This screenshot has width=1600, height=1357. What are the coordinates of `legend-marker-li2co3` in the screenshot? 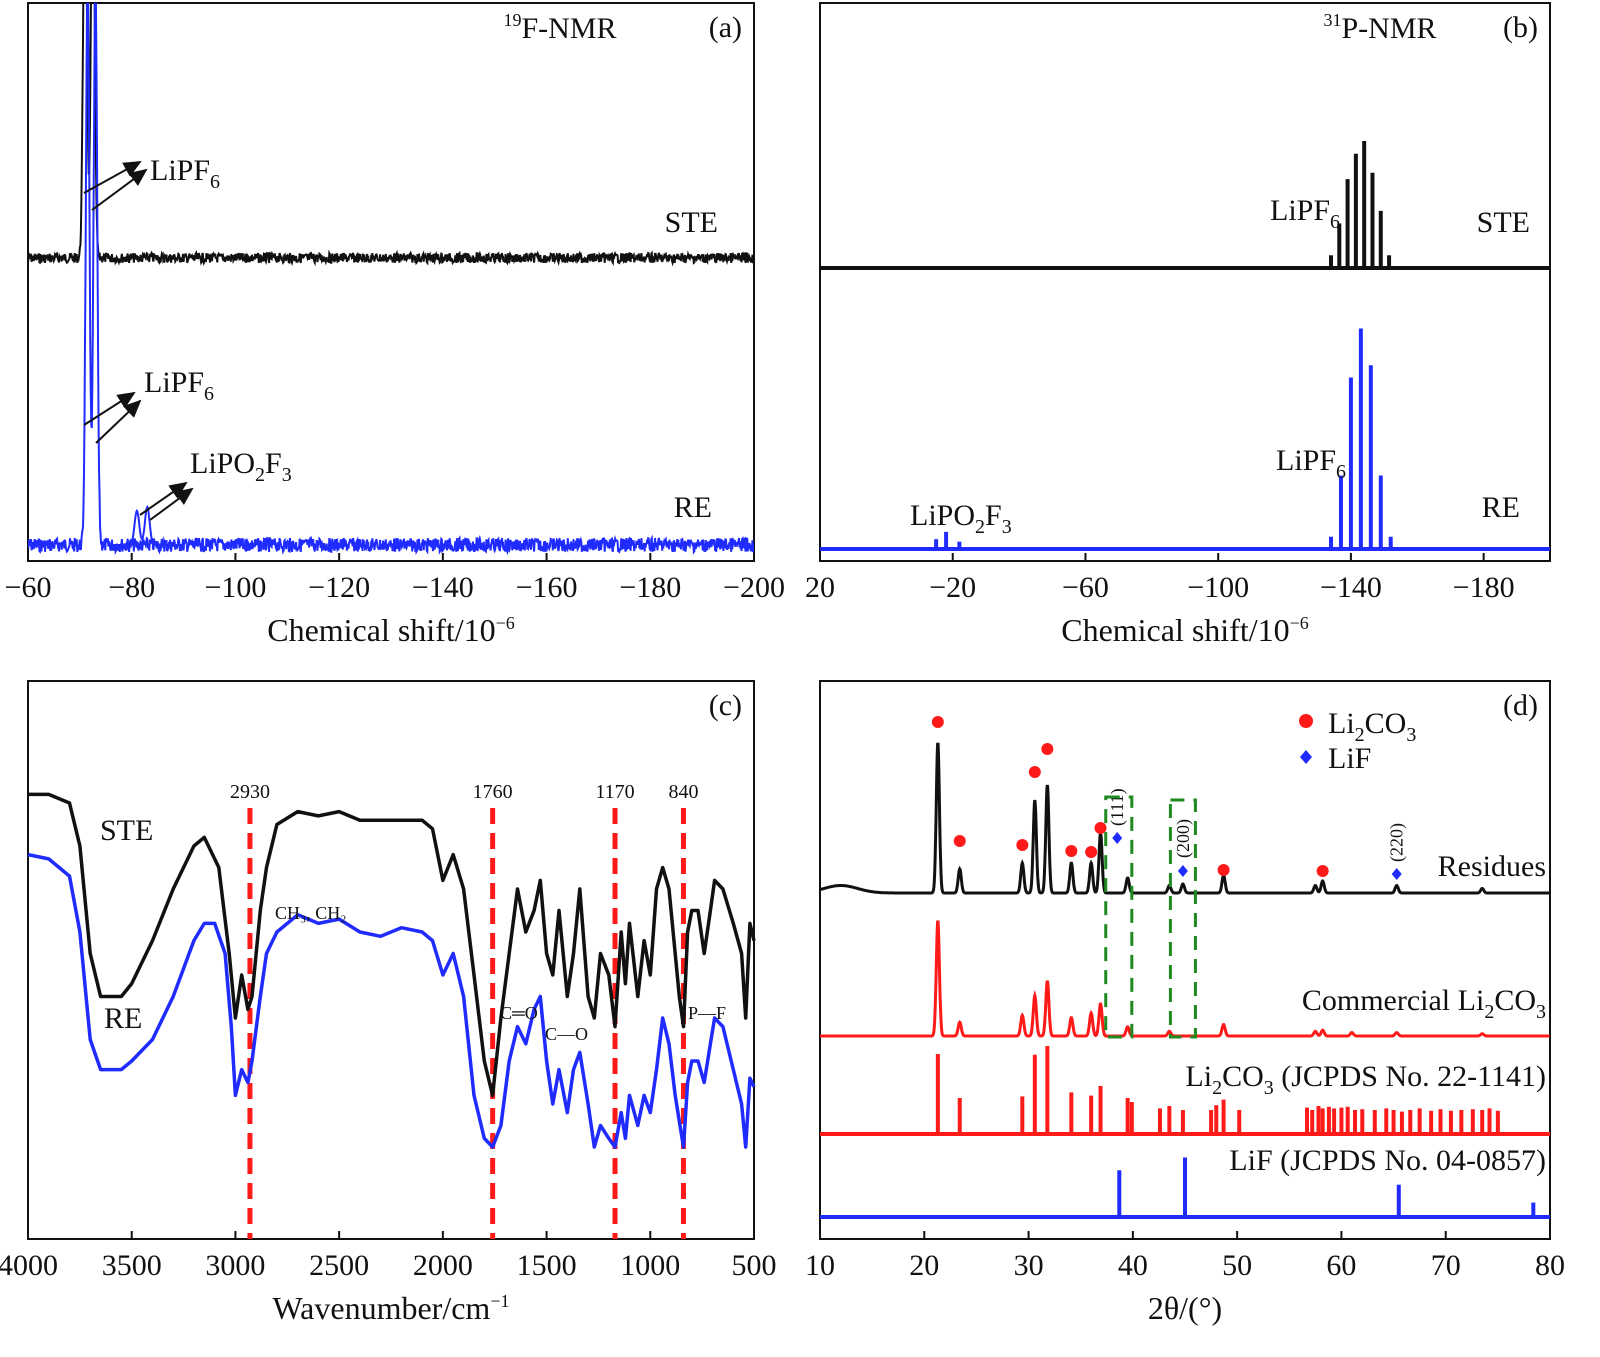 It's located at (1306, 721).